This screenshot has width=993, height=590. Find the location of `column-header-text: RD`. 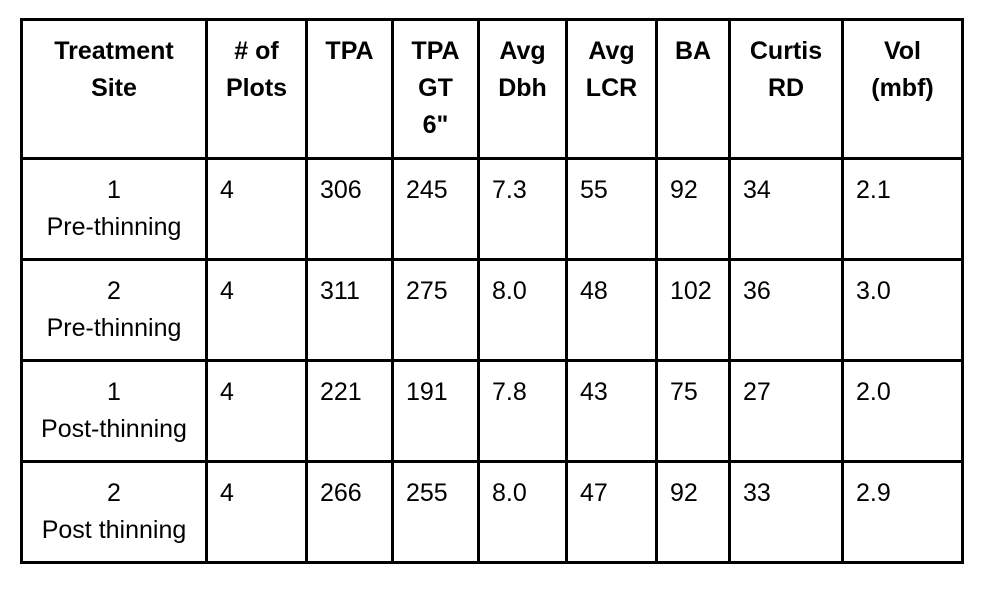

column-header-text: RD is located at coordinates (786, 88).